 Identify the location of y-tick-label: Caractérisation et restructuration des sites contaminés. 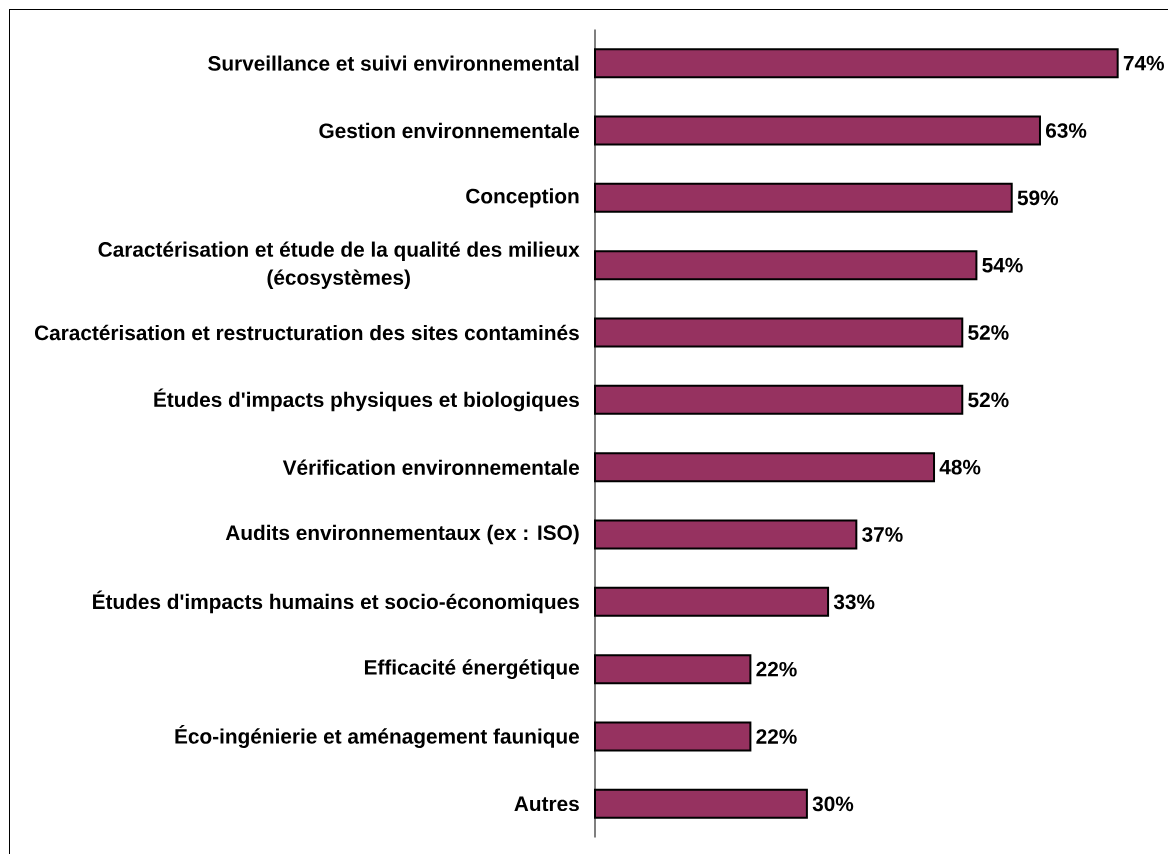
(306, 332).